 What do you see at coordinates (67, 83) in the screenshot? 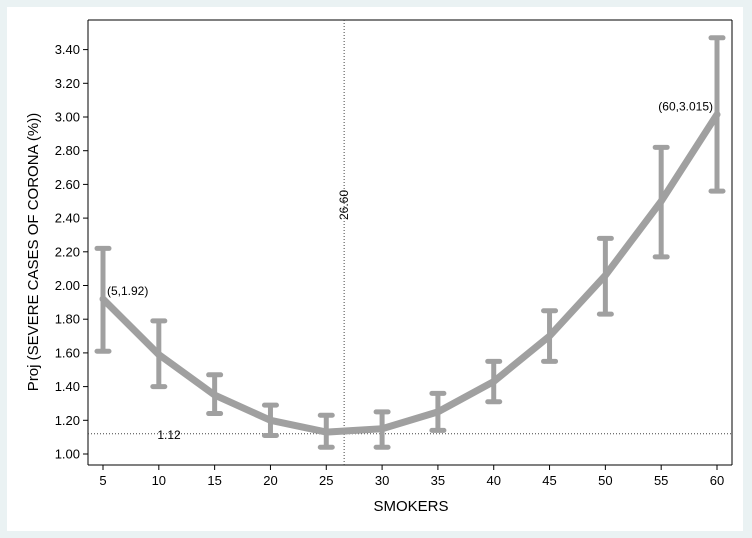
I see `y-tick-label: 3.20` at bounding box center [67, 83].